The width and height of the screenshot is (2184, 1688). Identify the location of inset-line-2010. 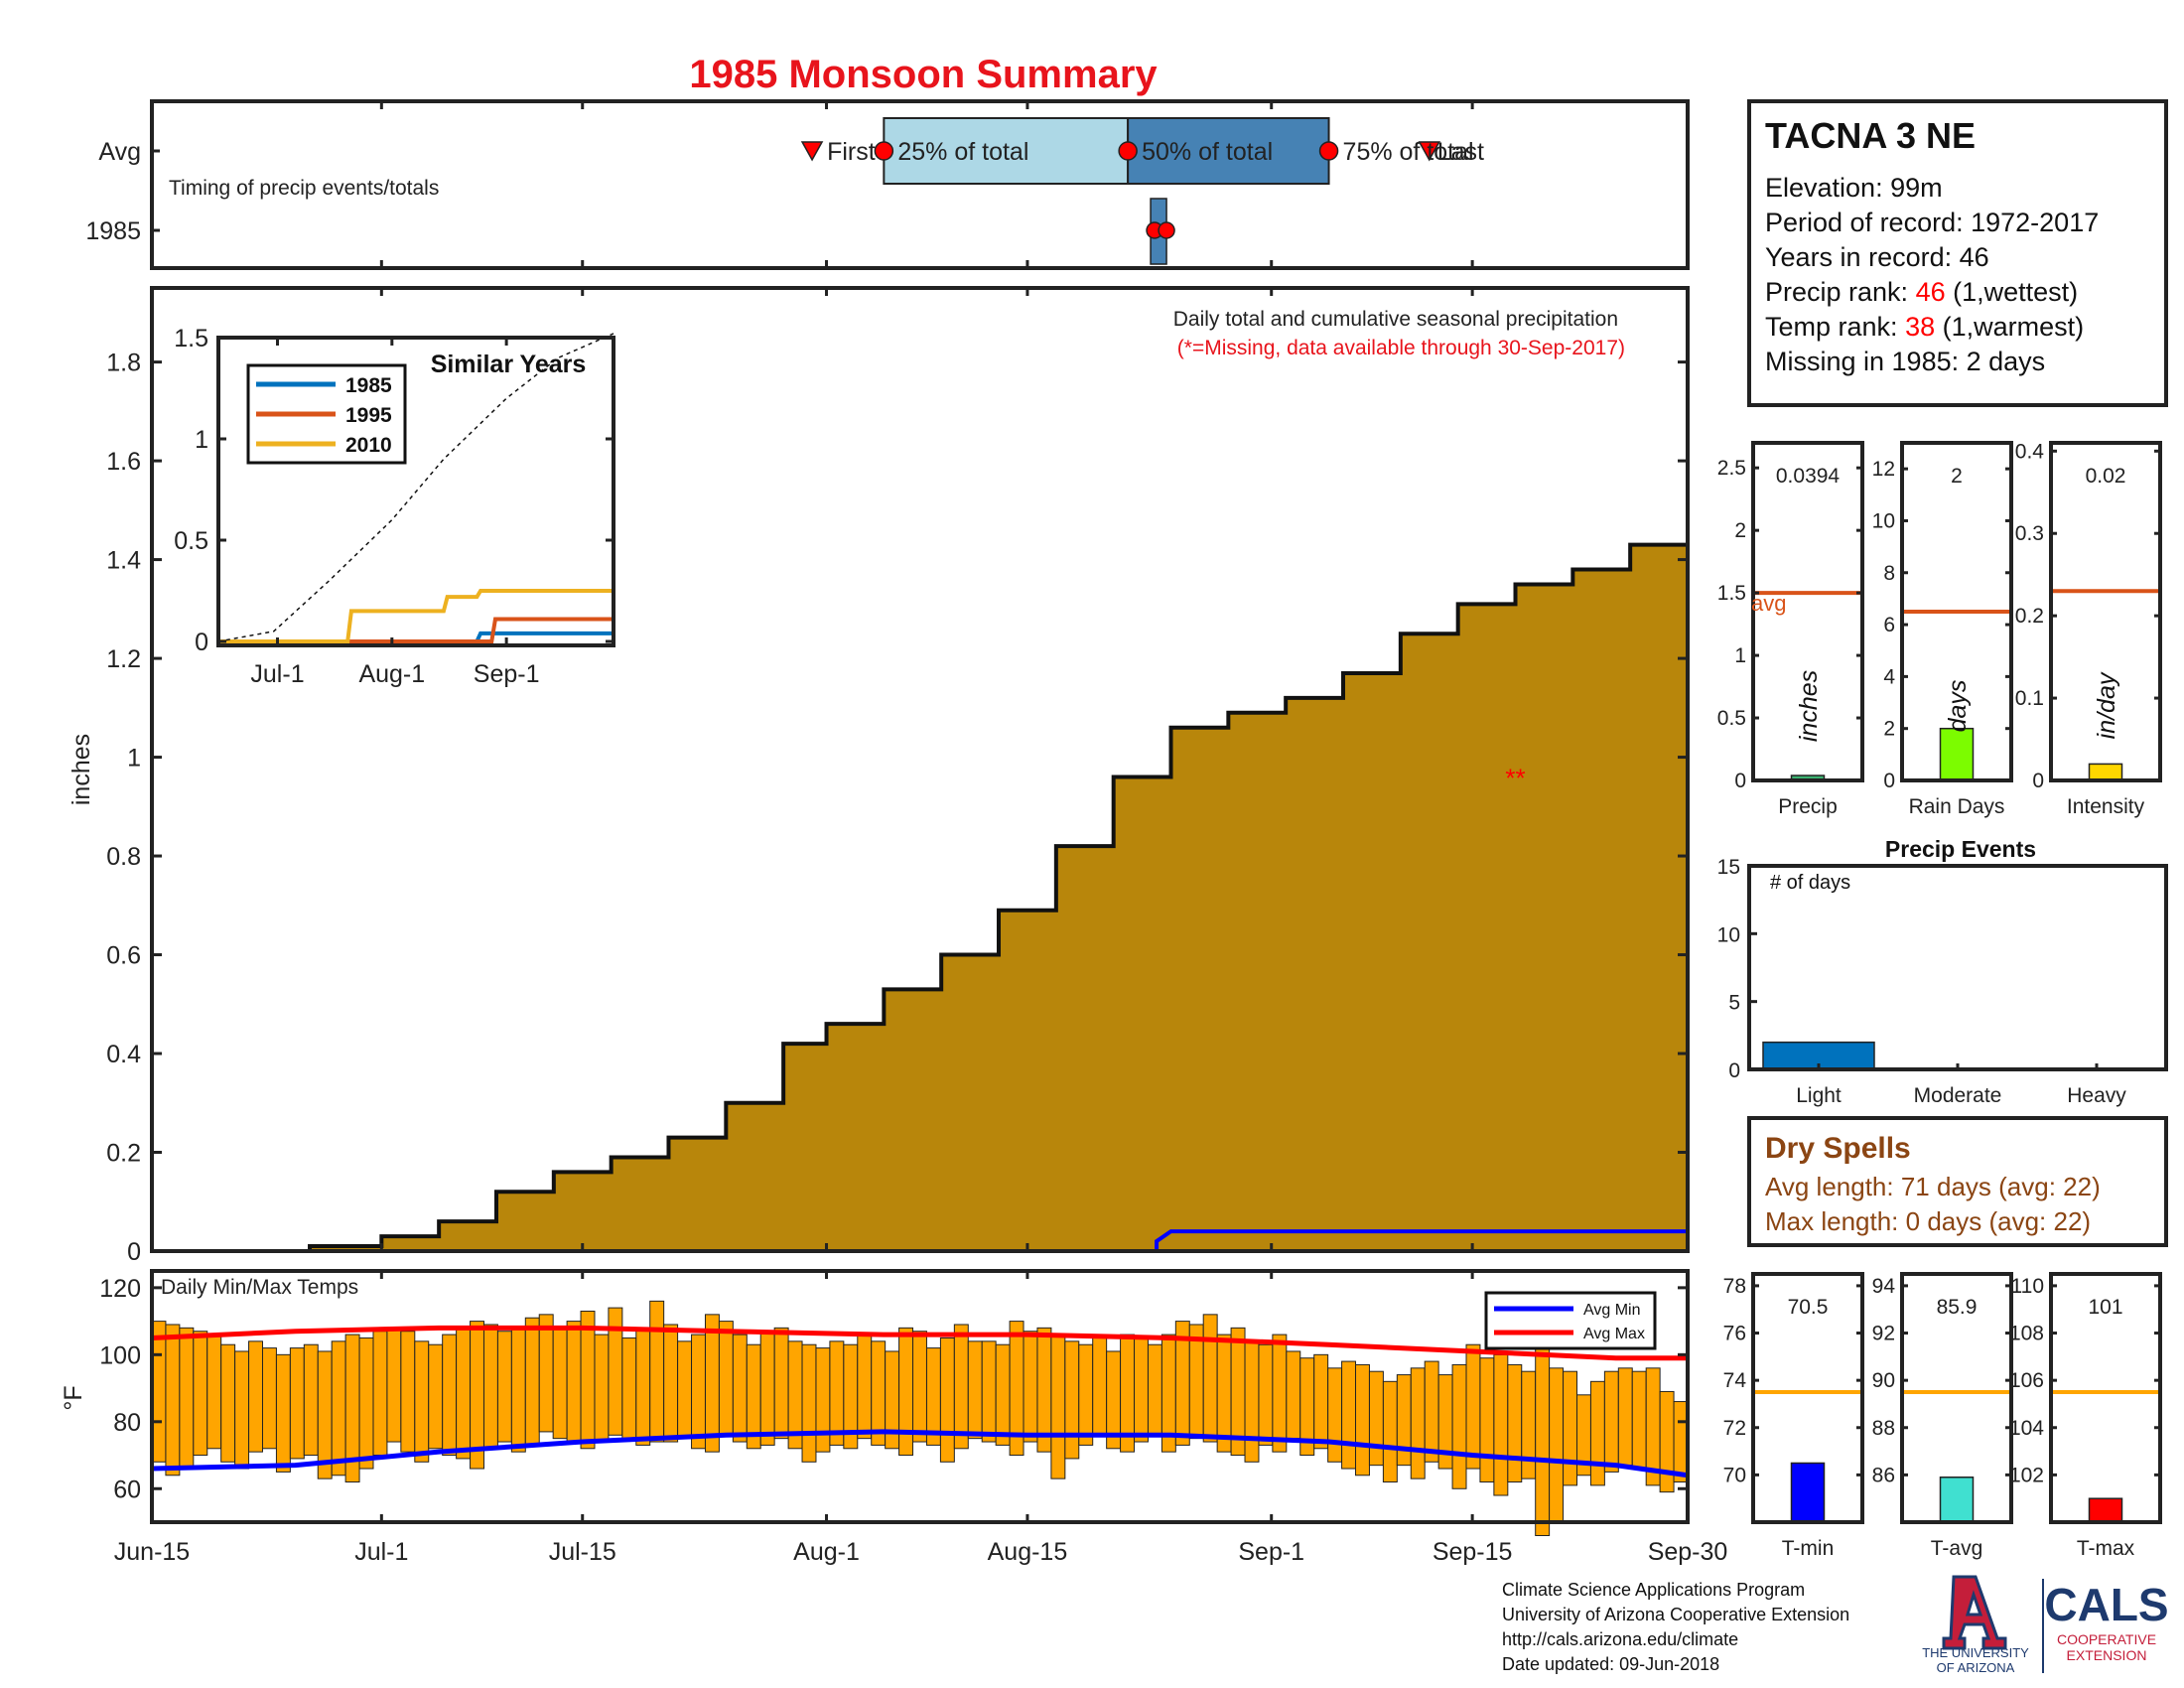
(416, 616).